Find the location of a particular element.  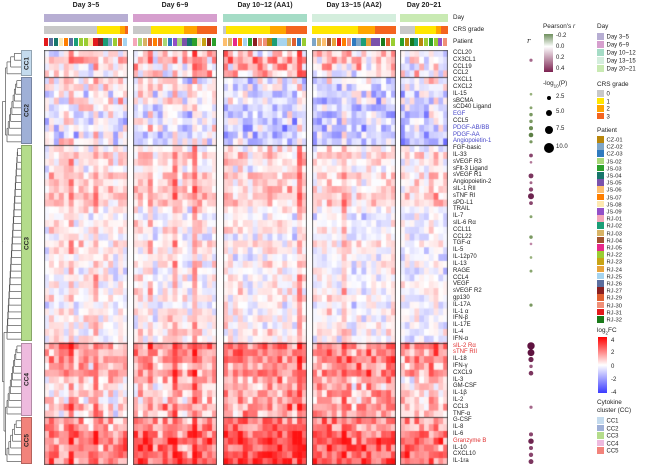

crs-annotation-label: CRS grade is located at coordinates (469, 29).